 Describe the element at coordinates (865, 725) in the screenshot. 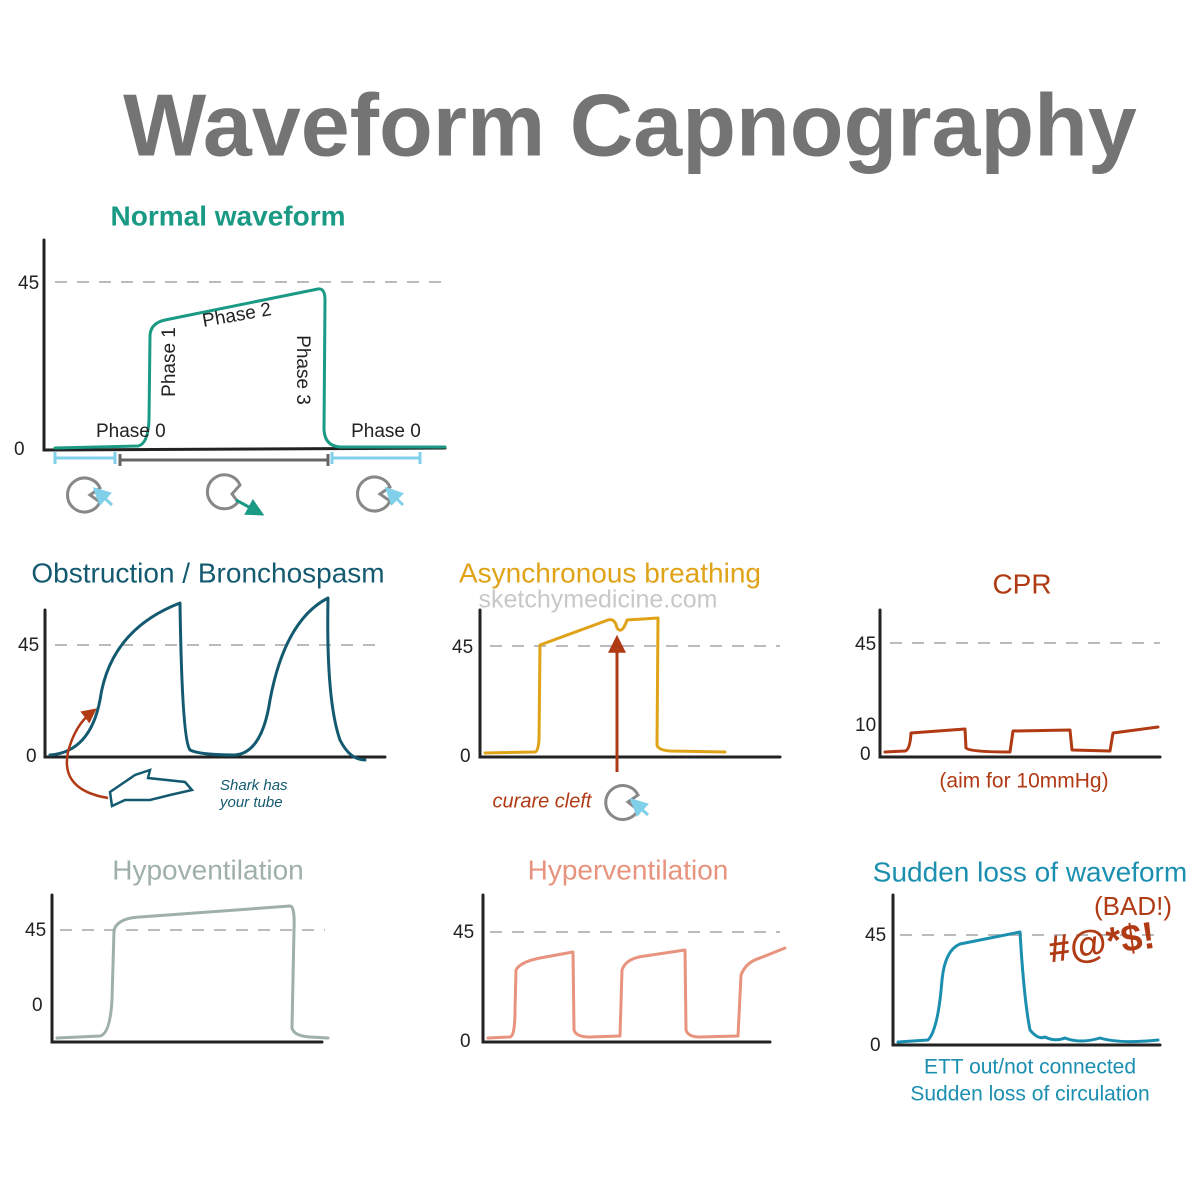

I see `y-label: 10` at that location.